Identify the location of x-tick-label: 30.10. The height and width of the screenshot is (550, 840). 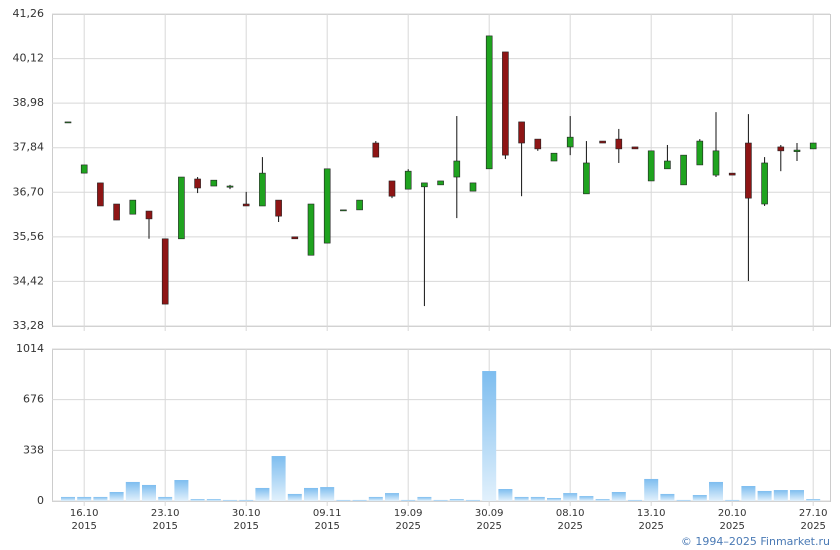
(246, 513).